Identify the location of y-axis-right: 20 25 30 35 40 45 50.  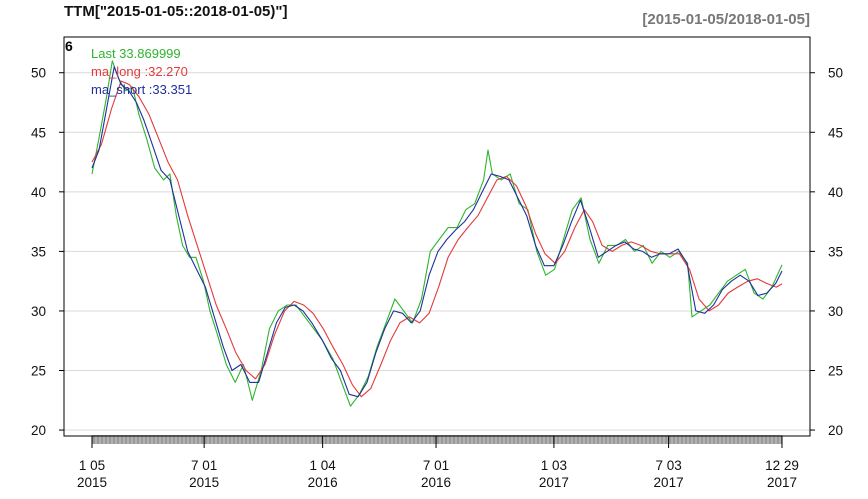
(826, 252).